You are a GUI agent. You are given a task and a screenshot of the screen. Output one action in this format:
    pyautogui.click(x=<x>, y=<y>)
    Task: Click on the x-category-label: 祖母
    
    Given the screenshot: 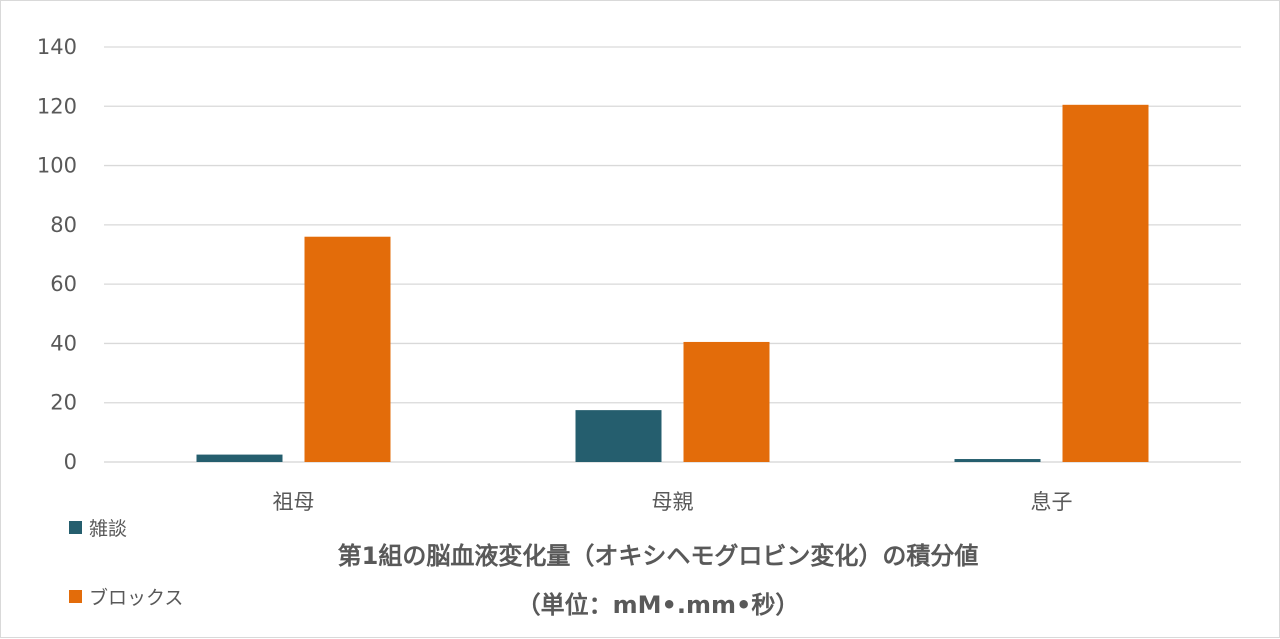 What is the action you would take?
    pyautogui.click(x=294, y=502)
    